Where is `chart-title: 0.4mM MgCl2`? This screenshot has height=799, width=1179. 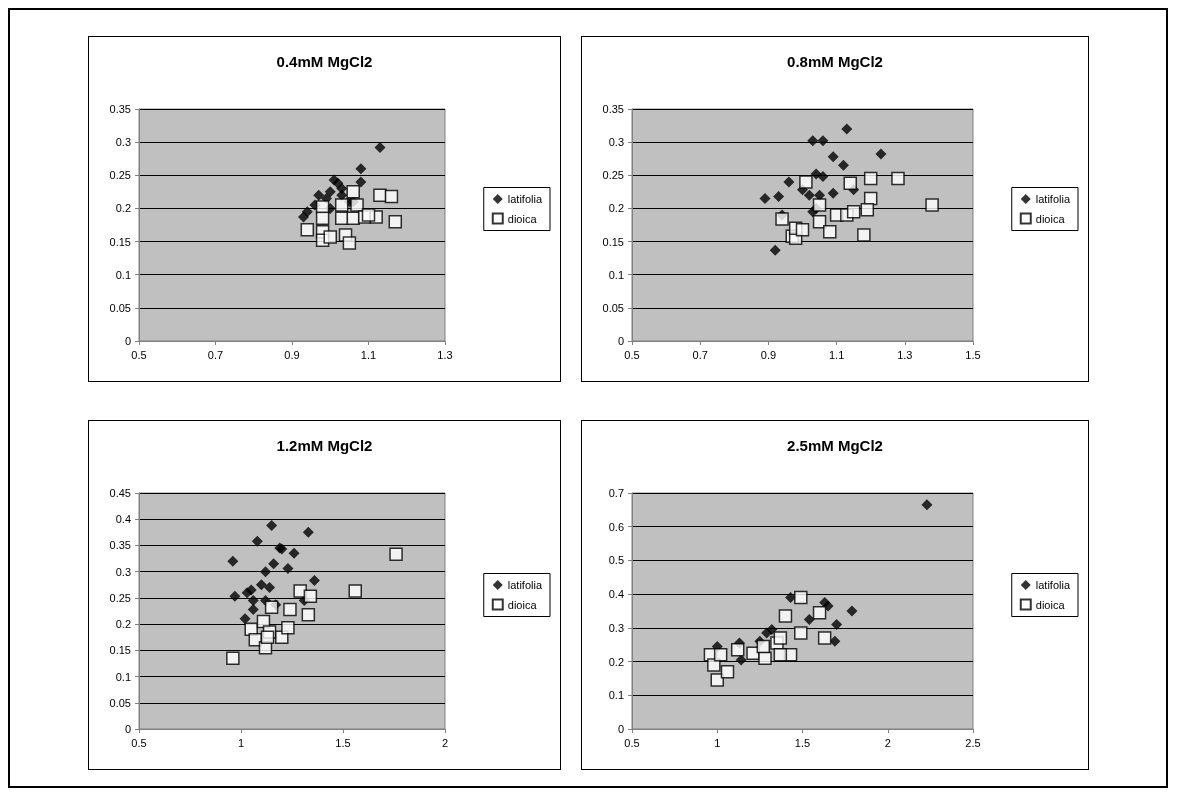 chart-title: 0.4mM MgCl2 is located at coordinates (324, 61).